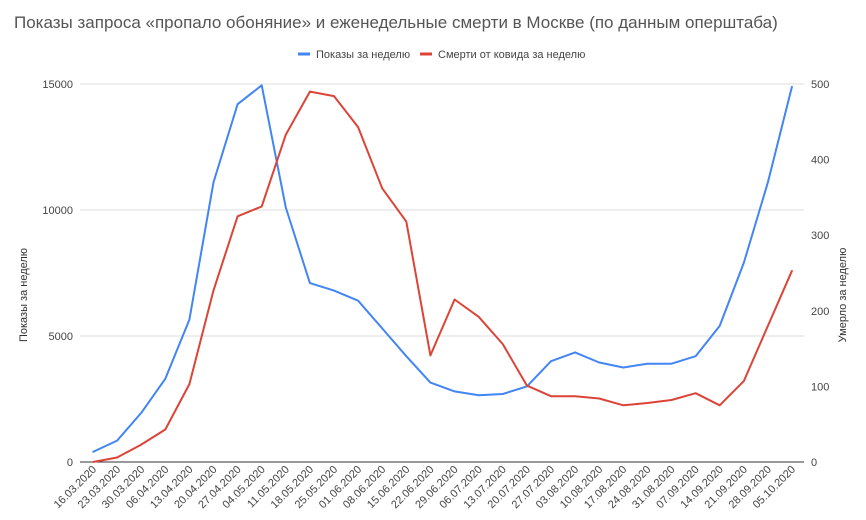  I want to click on y-left-axis-title: Показы за неделю, so click(24, 295).